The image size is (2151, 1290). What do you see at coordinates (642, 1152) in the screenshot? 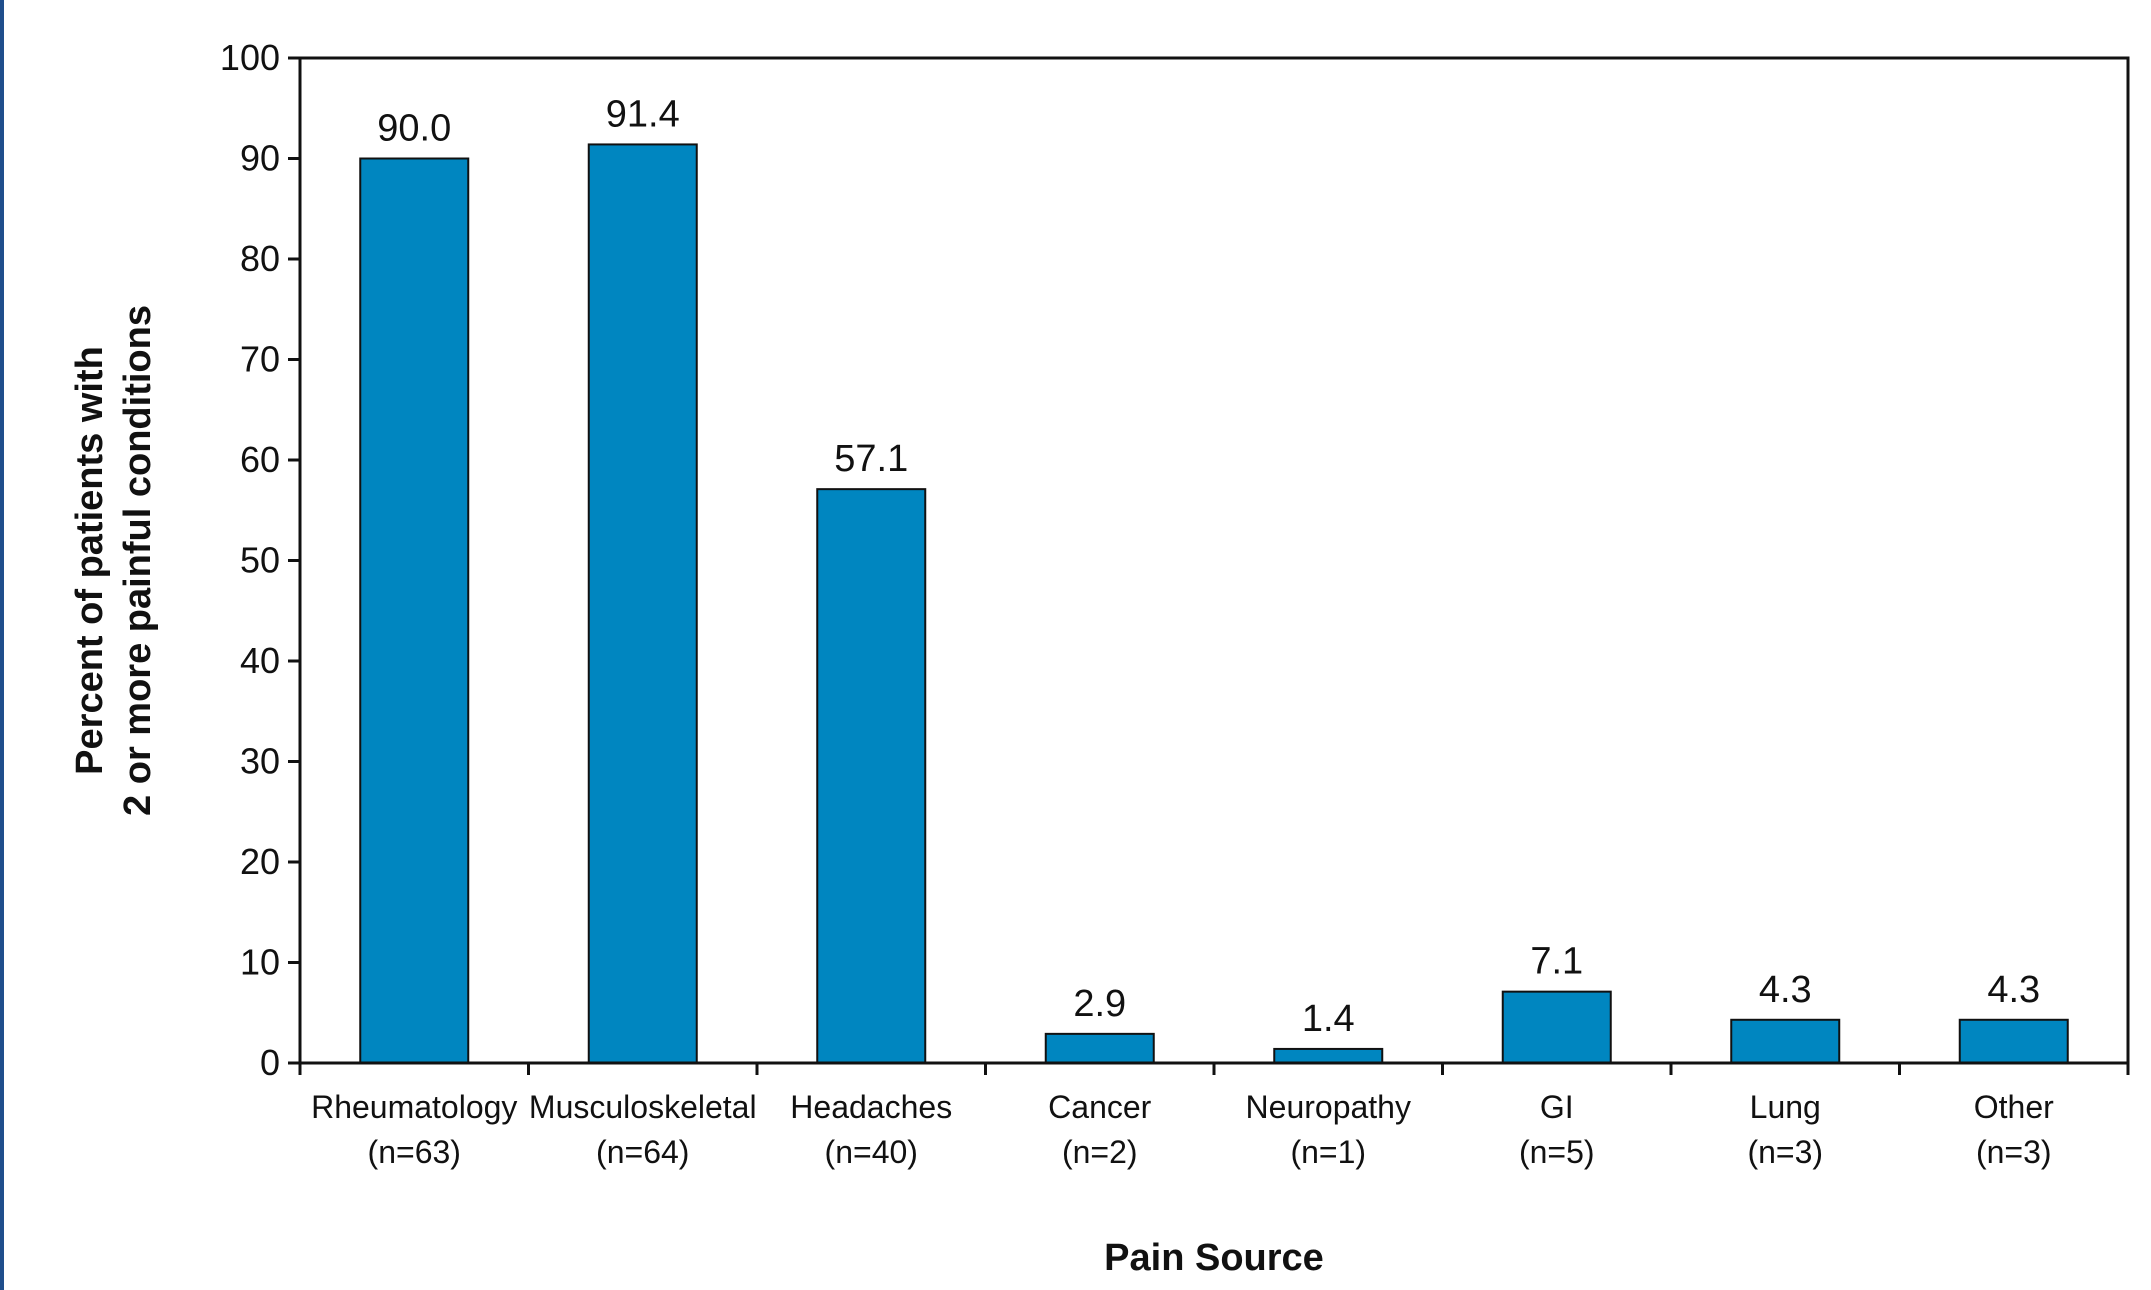
I see `x-category-count: (n=64)` at bounding box center [642, 1152].